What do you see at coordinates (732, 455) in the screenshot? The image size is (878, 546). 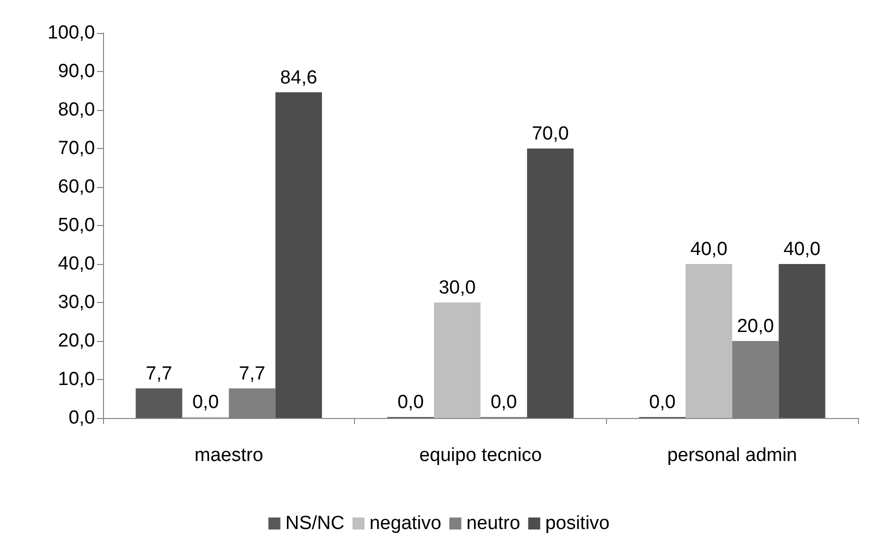 I see `x-tick-label: personal admin` at bounding box center [732, 455].